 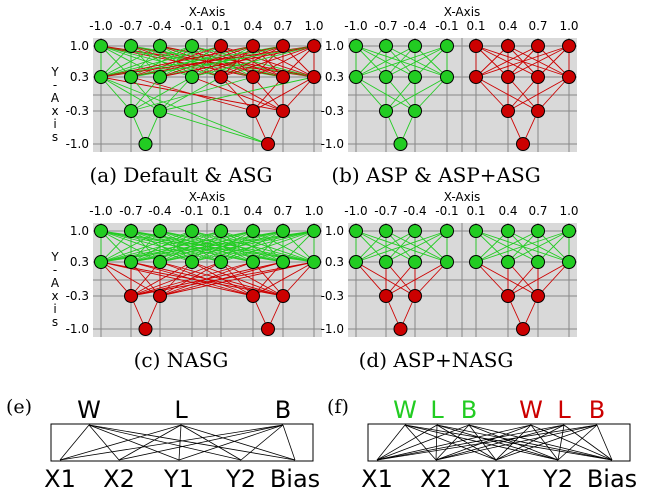 What do you see at coordinates (19, 407) in the screenshot?
I see `diagram-tag: (e)` at bounding box center [19, 407].